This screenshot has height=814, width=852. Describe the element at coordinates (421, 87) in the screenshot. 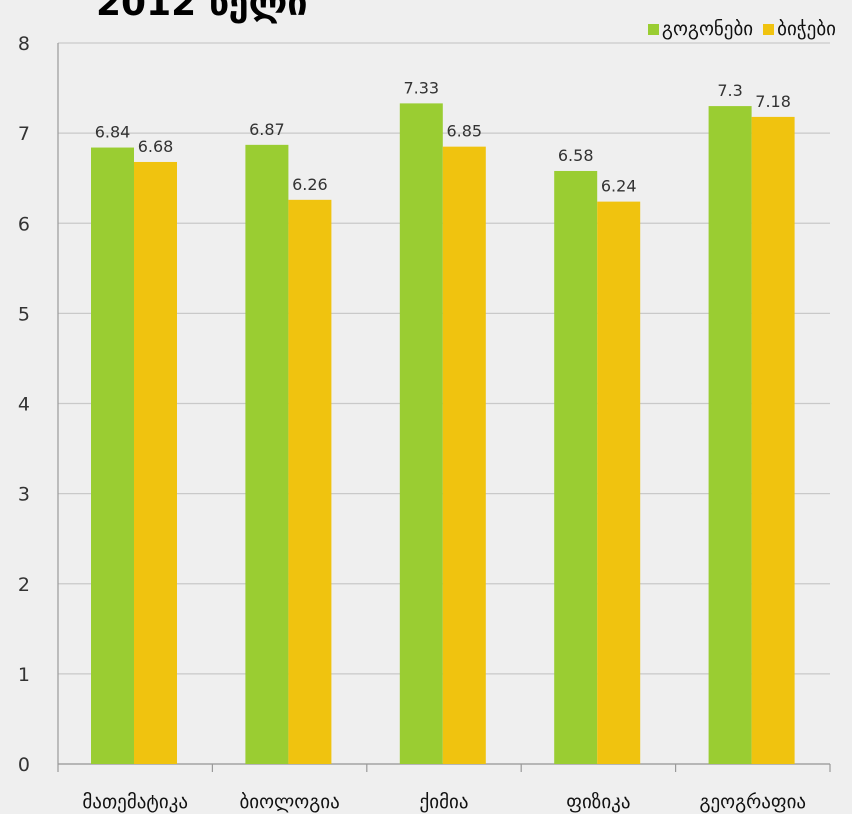

I see `data-label: 7.33` at that location.